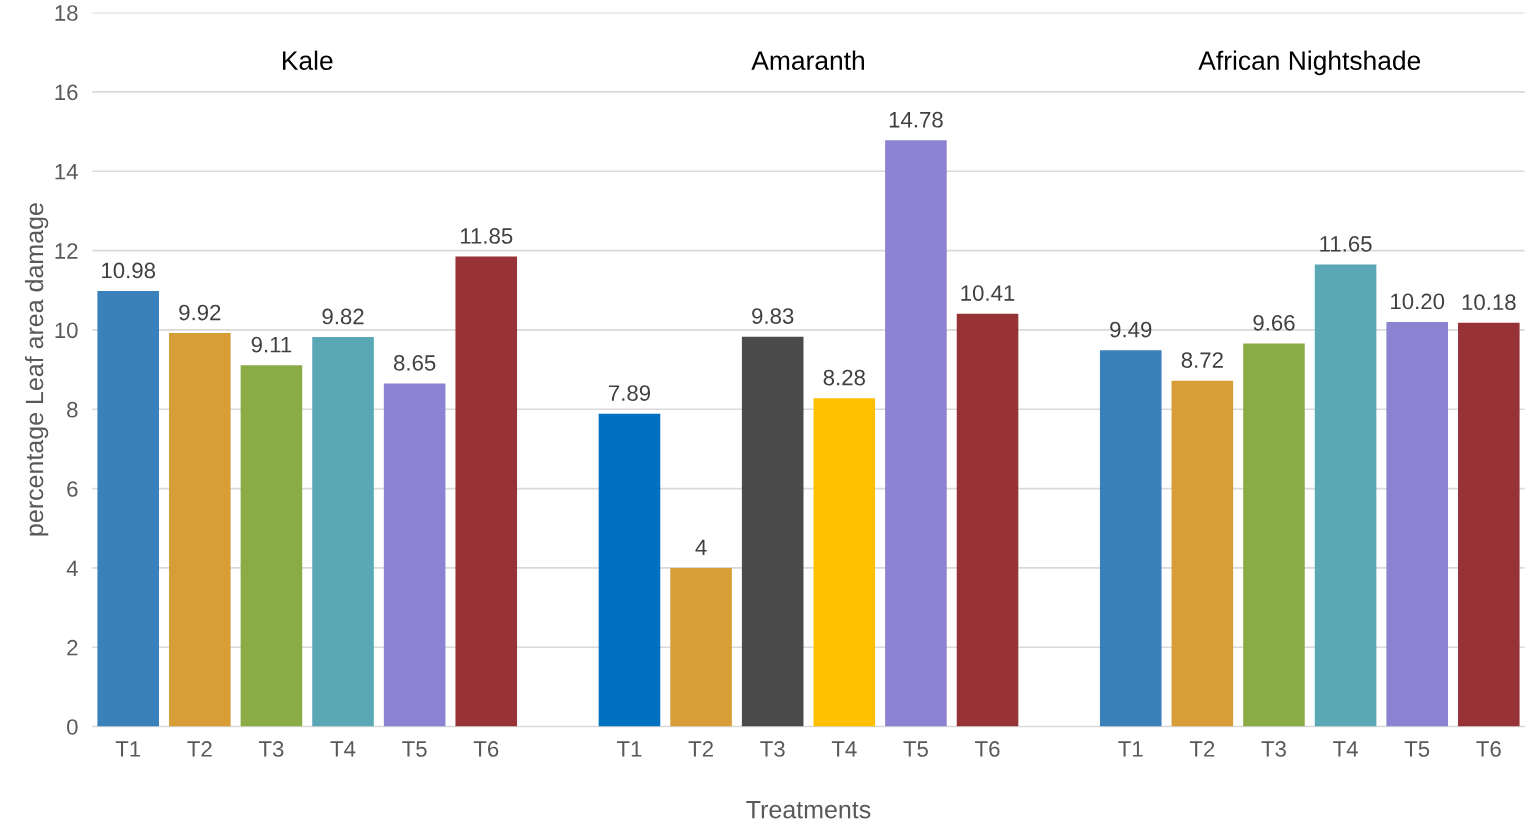 Image resolution: width=1540 pixels, height=840 pixels. What do you see at coordinates (200, 312) in the screenshot?
I see `data-label: 9.92` at bounding box center [200, 312].